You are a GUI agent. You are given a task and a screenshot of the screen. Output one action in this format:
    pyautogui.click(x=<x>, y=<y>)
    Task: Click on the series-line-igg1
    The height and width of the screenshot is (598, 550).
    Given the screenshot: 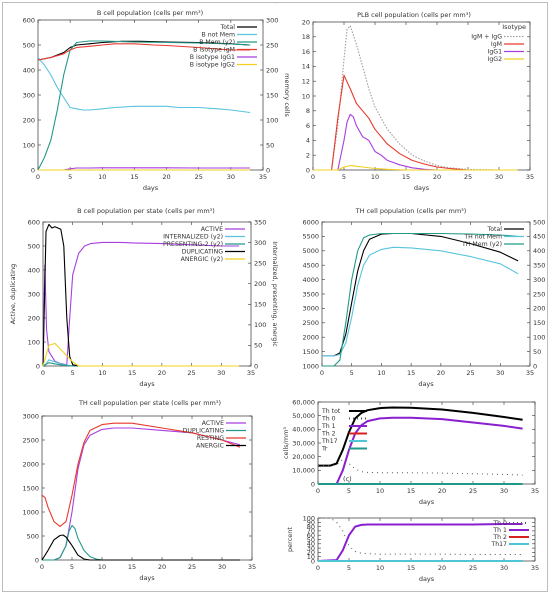 What is the action you would take?
    pyautogui.click(x=415, y=142)
    